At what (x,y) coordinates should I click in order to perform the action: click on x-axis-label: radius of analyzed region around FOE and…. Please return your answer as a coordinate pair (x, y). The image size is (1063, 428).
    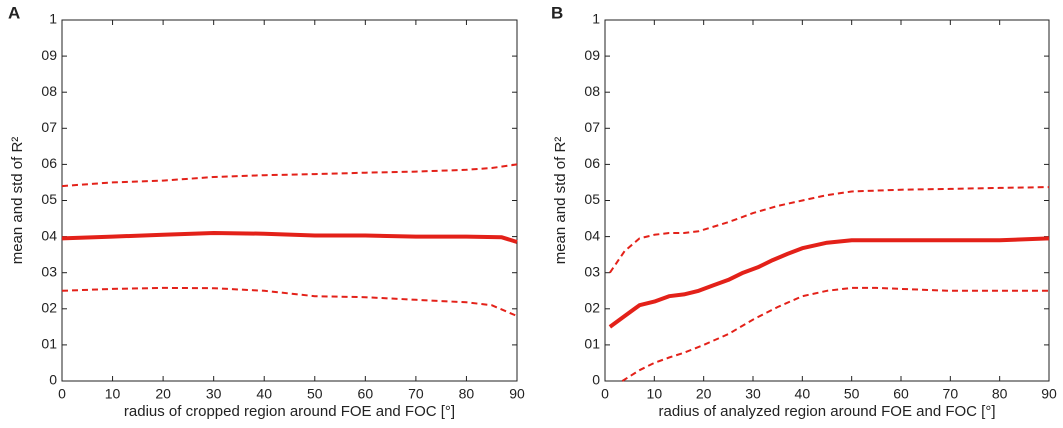
    Looking at the image, I should click on (826, 411).